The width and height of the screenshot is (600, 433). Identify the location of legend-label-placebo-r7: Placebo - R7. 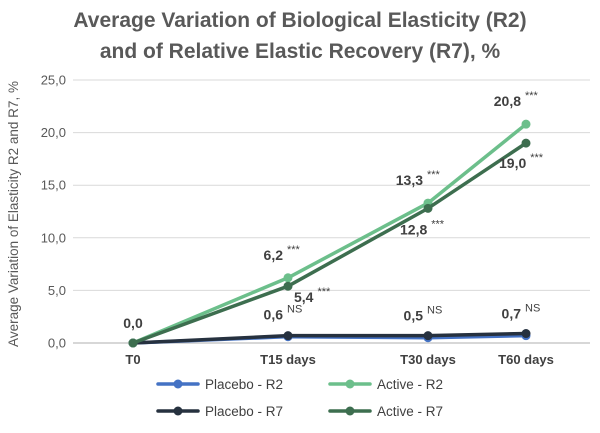
(244, 411).